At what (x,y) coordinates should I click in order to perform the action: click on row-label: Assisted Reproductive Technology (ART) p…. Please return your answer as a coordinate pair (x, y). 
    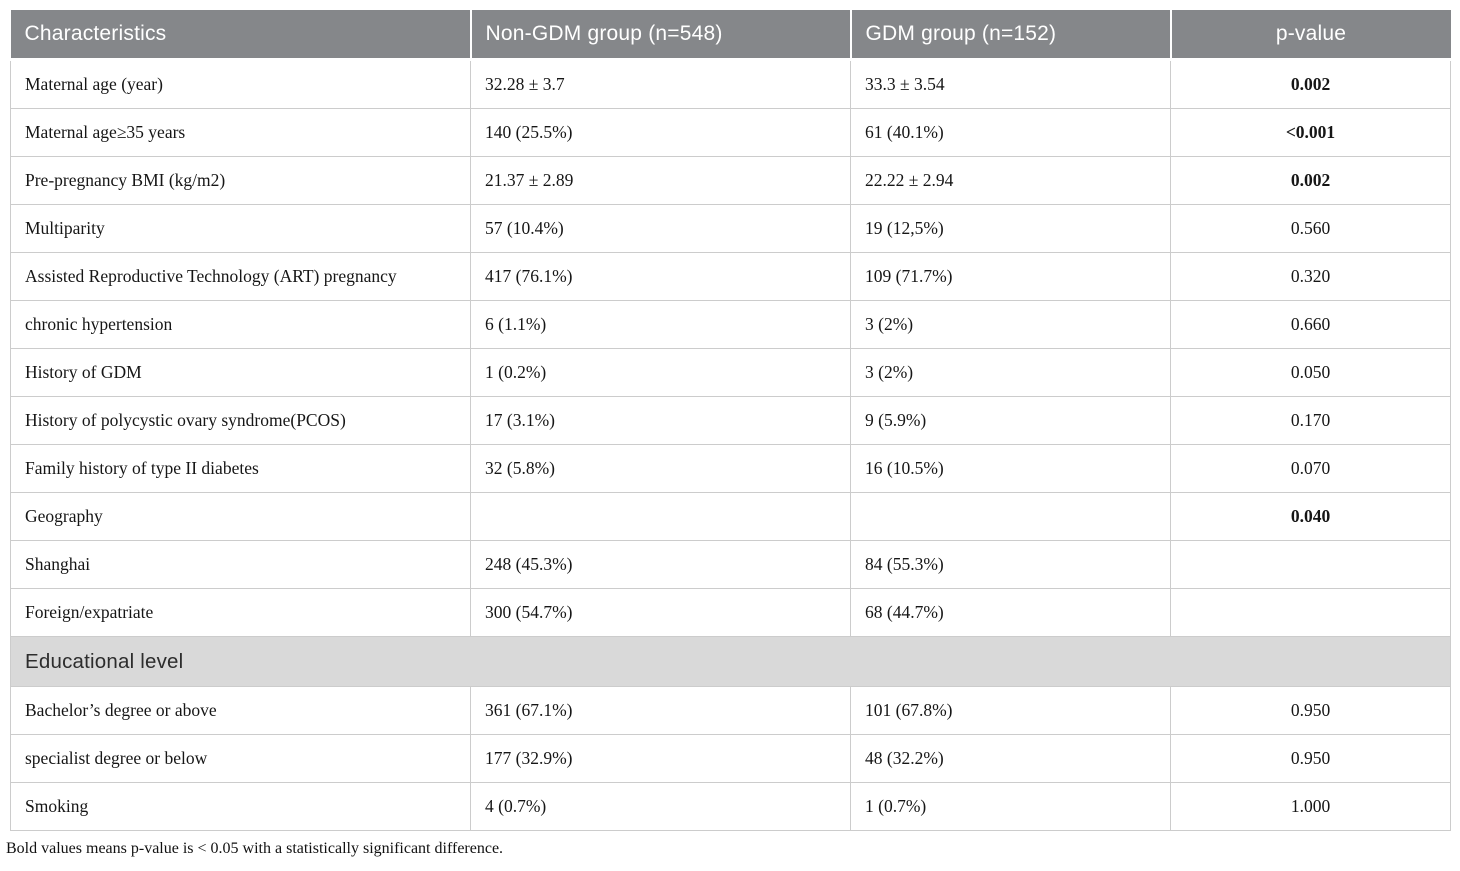
    Looking at the image, I should click on (240, 276).